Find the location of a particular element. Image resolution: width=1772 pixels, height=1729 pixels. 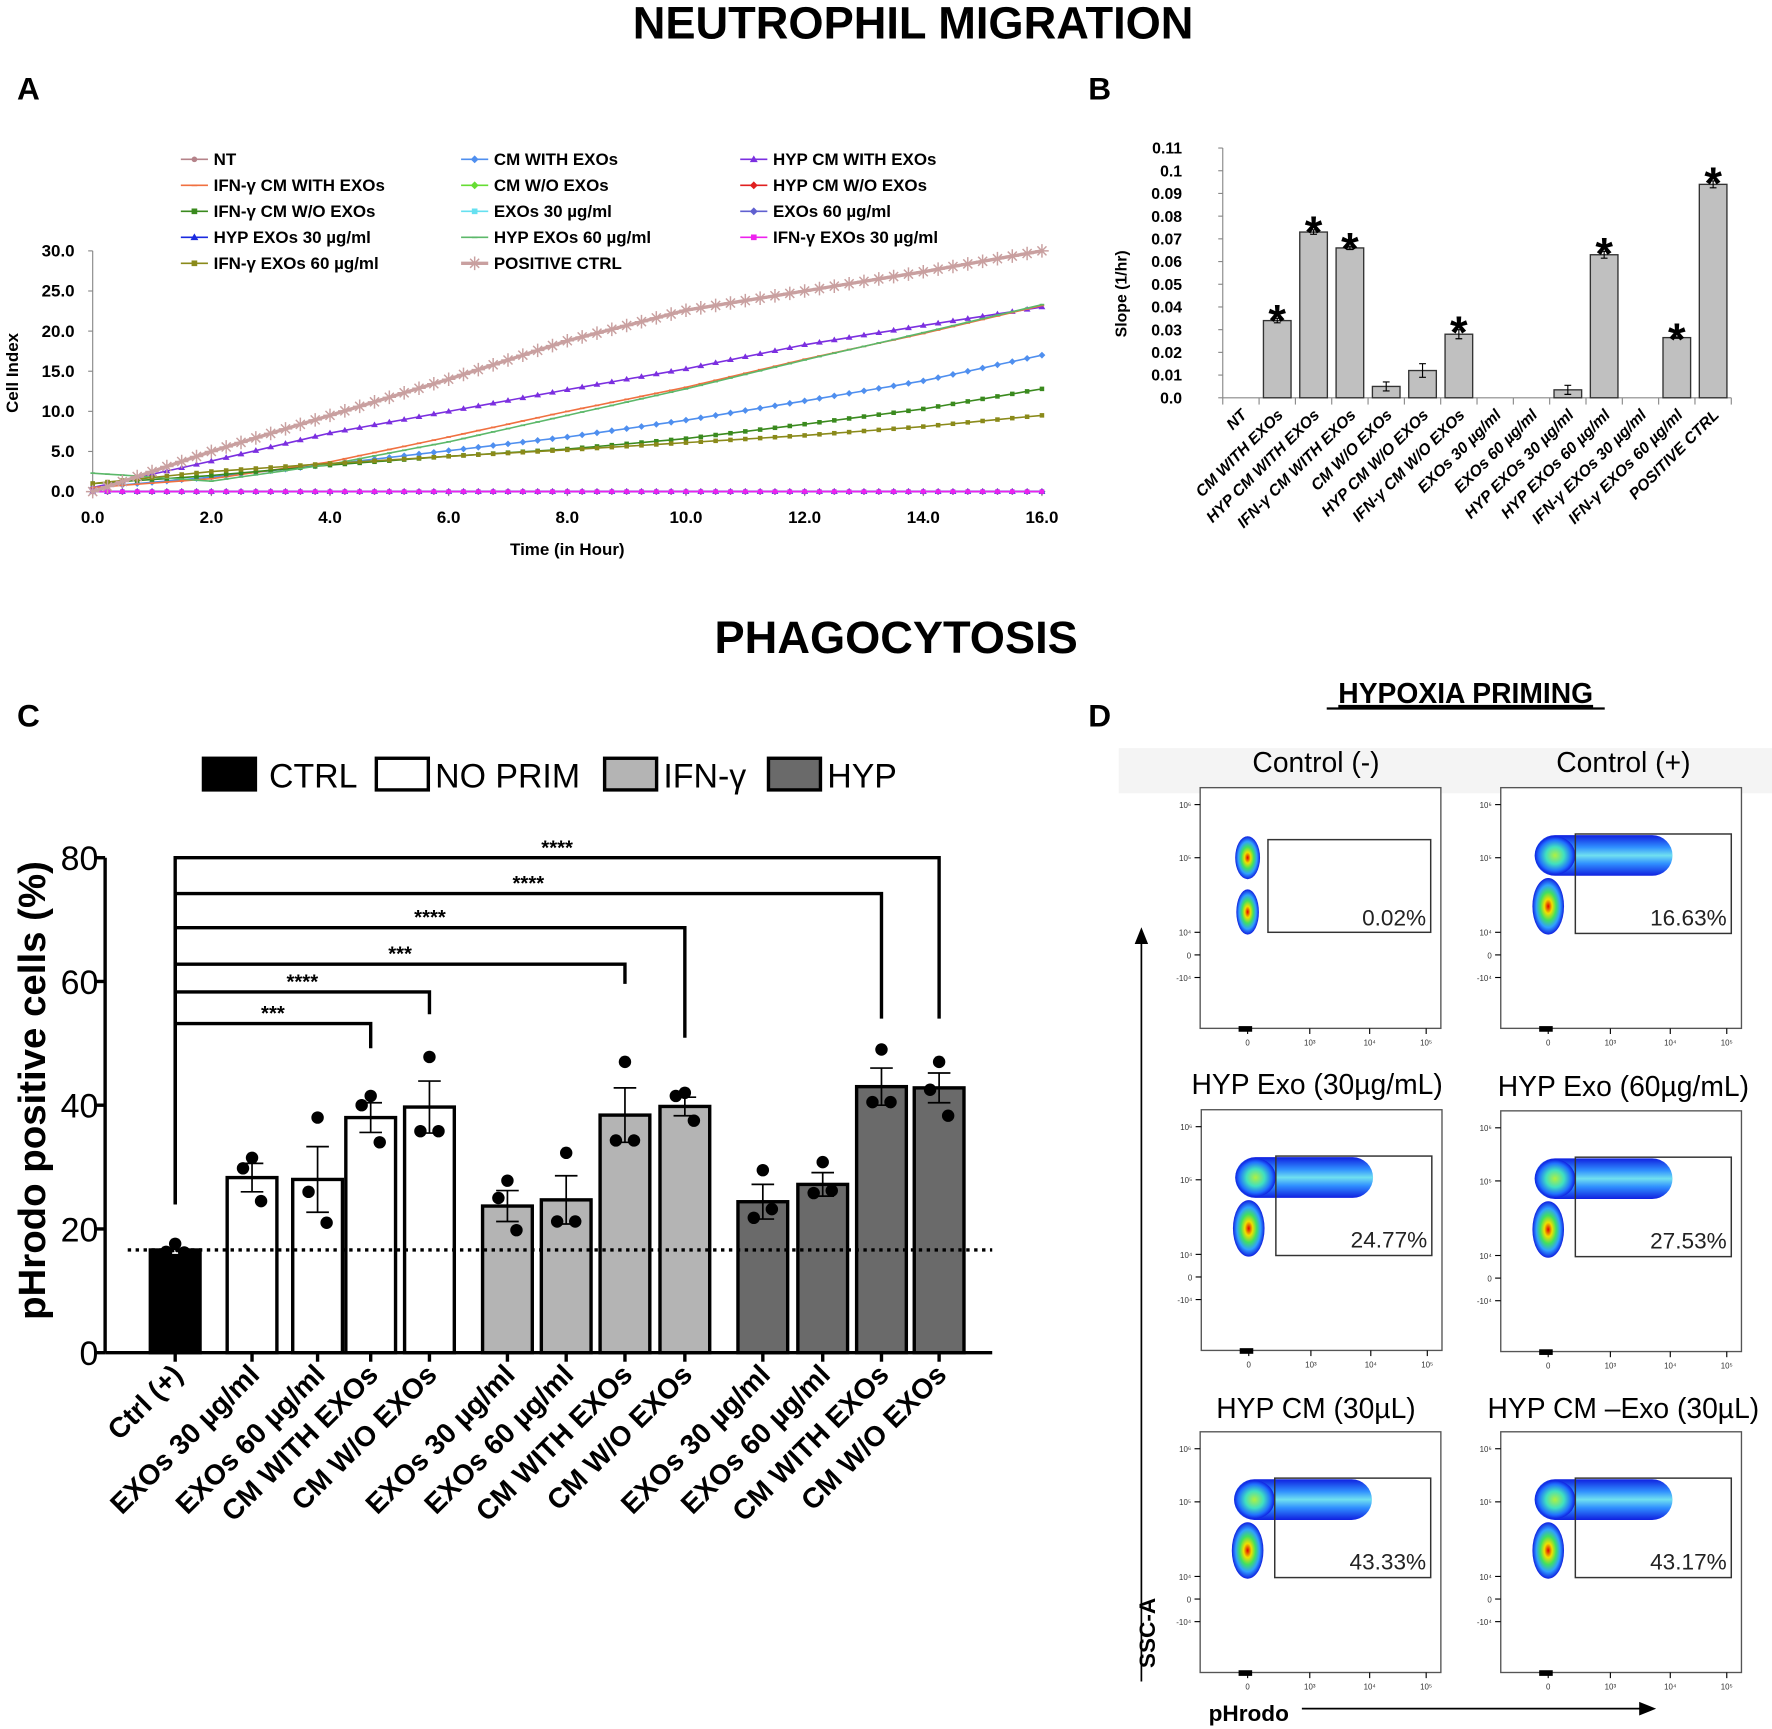

y-tick-label: 15.0 is located at coordinates (58, 371).